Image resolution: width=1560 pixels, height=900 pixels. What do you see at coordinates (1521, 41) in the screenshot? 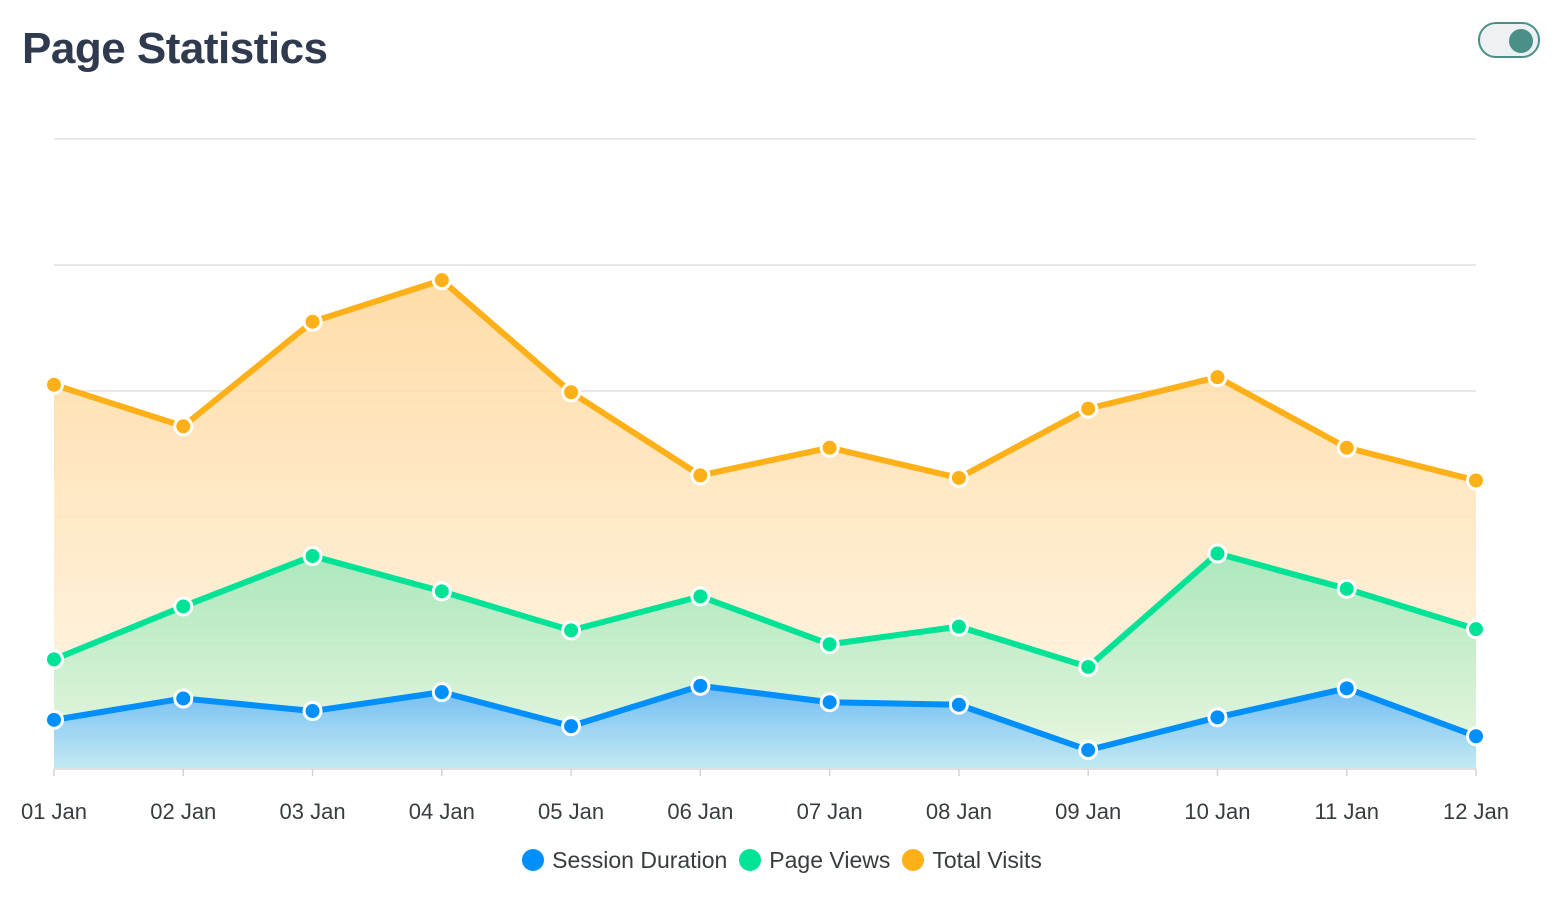
I see `toggle-knob` at bounding box center [1521, 41].